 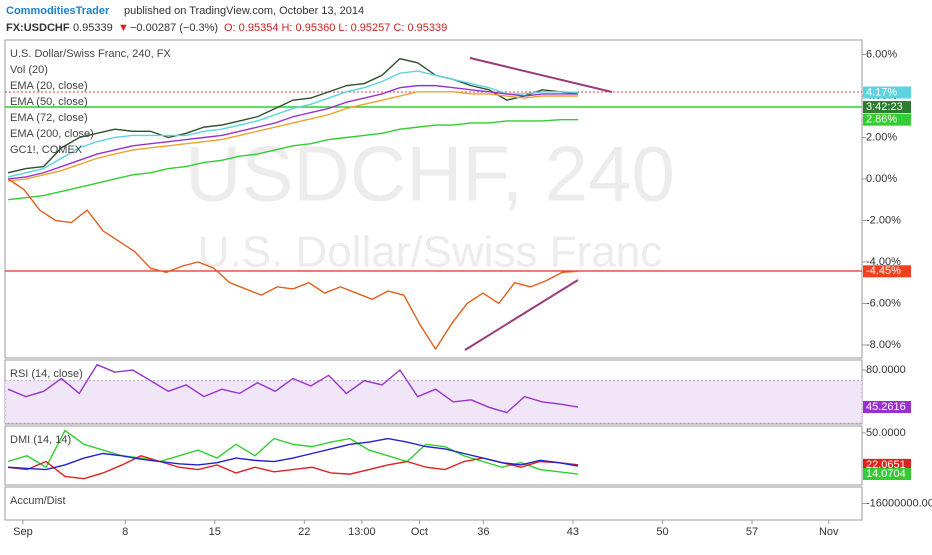 I want to click on x-tick-label: 15, so click(x=215, y=532).